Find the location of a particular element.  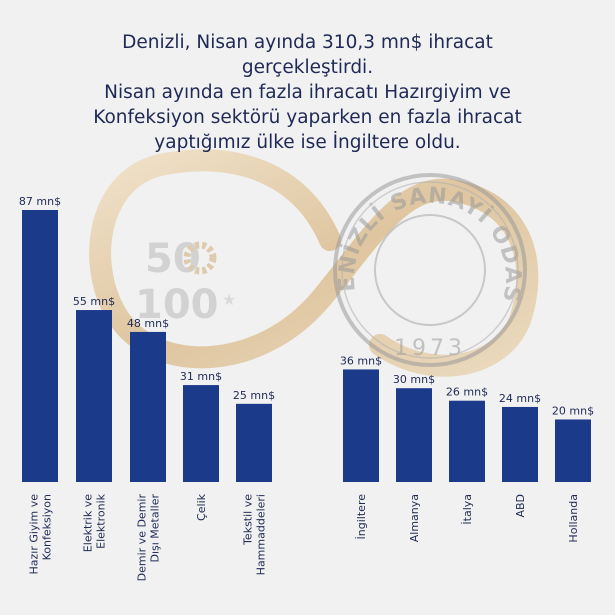

category-label: İtalya is located at coordinates (467, 509).